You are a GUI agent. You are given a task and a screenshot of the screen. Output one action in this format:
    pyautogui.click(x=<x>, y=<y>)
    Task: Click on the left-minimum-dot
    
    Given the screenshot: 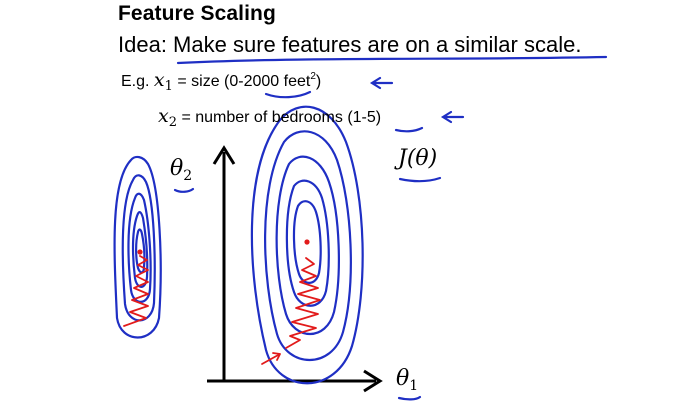 What is the action you would take?
    pyautogui.click(x=140, y=252)
    